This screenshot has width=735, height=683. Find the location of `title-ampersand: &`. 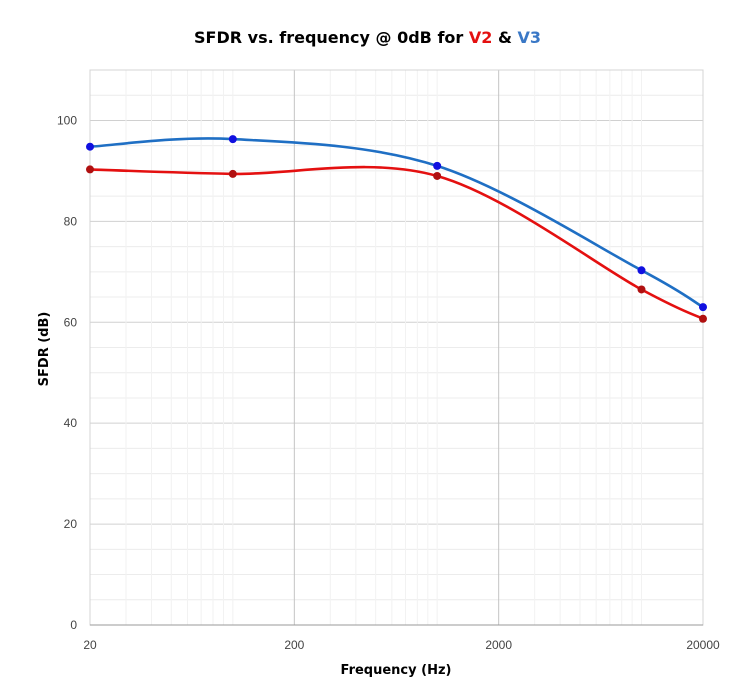

title-ampersand: & is located at coordinates (505, 37).